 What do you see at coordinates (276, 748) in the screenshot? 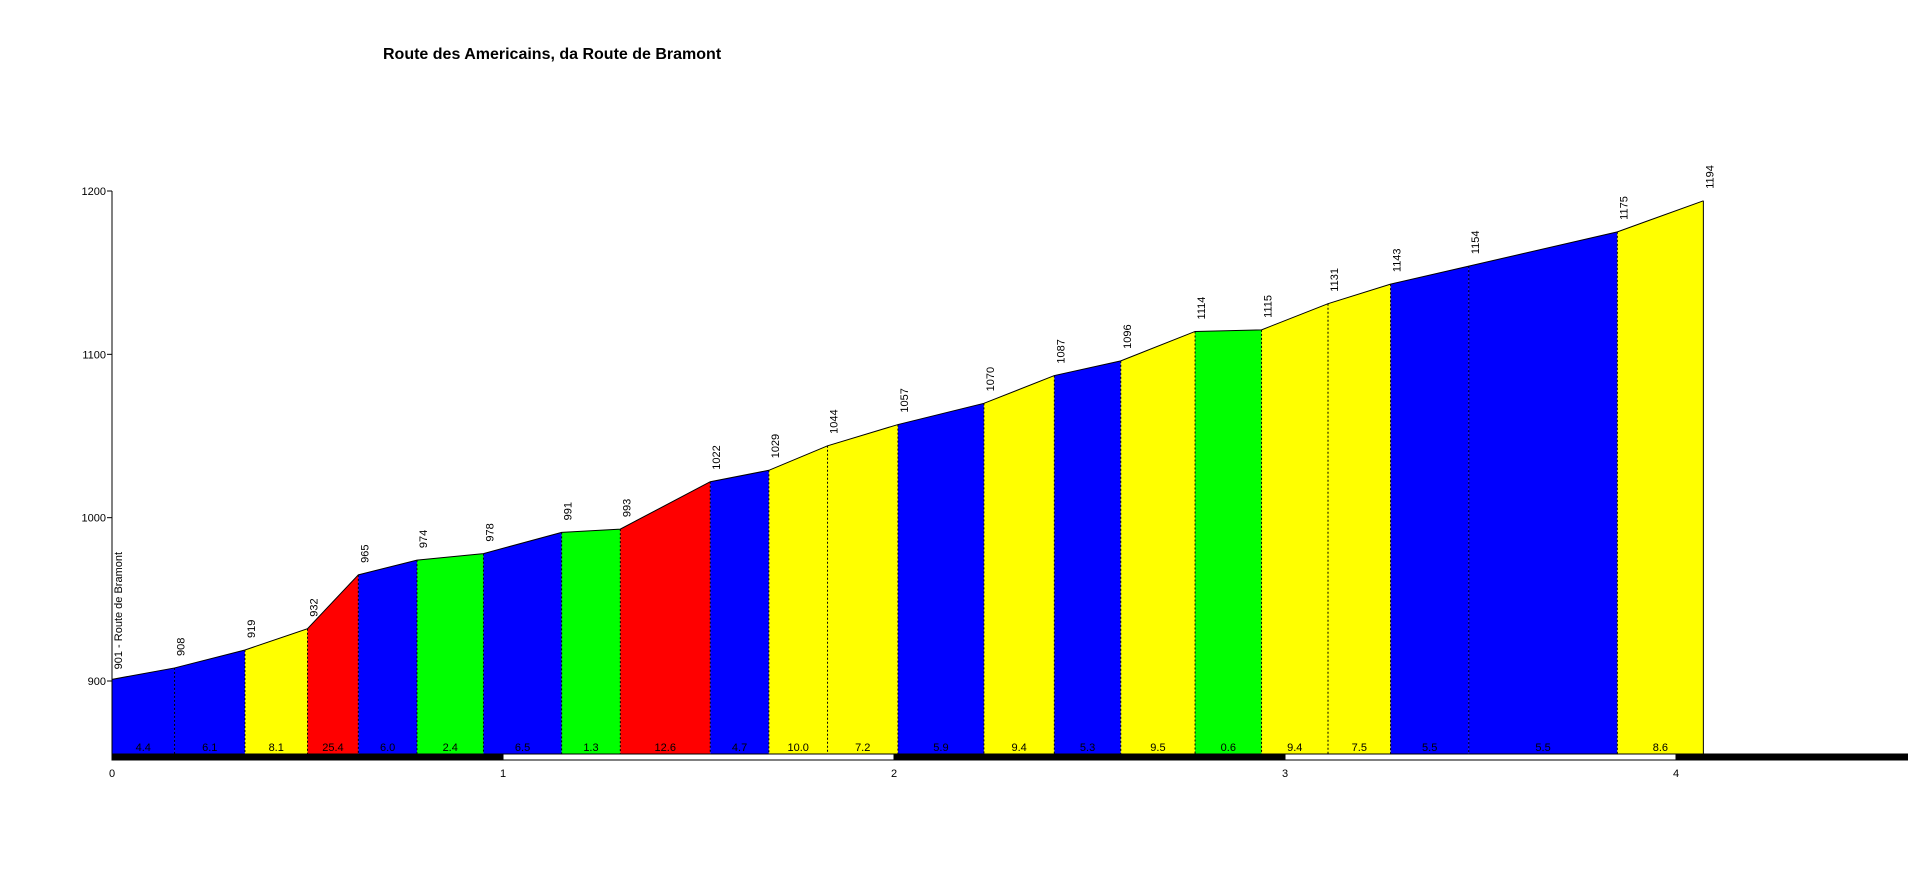
I see `gradient-label: 8.1` at bounding box center [276, 748].